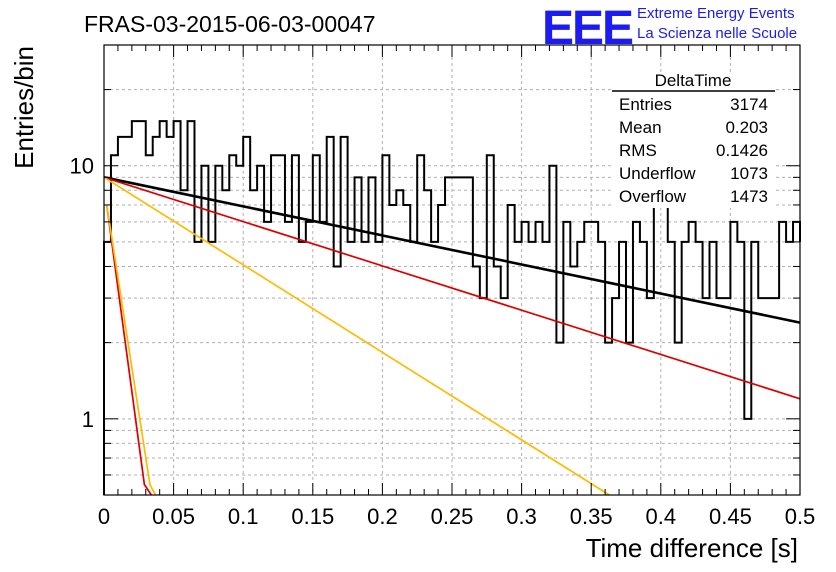 This screenshot has height=572, width=836. What do you see at coordinates (312, 516) in the screenshot?
I see `x-tick-label: 0.15` at bounding box center [312, 516].